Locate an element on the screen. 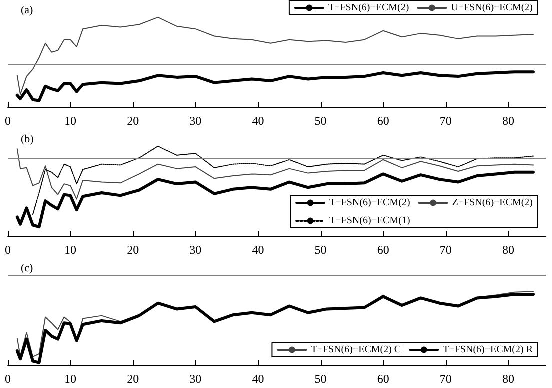 This screenshot has height=388, width=552. legend-label: U−FSN(6)−ECM(2) is located at coordinates (492, 8).